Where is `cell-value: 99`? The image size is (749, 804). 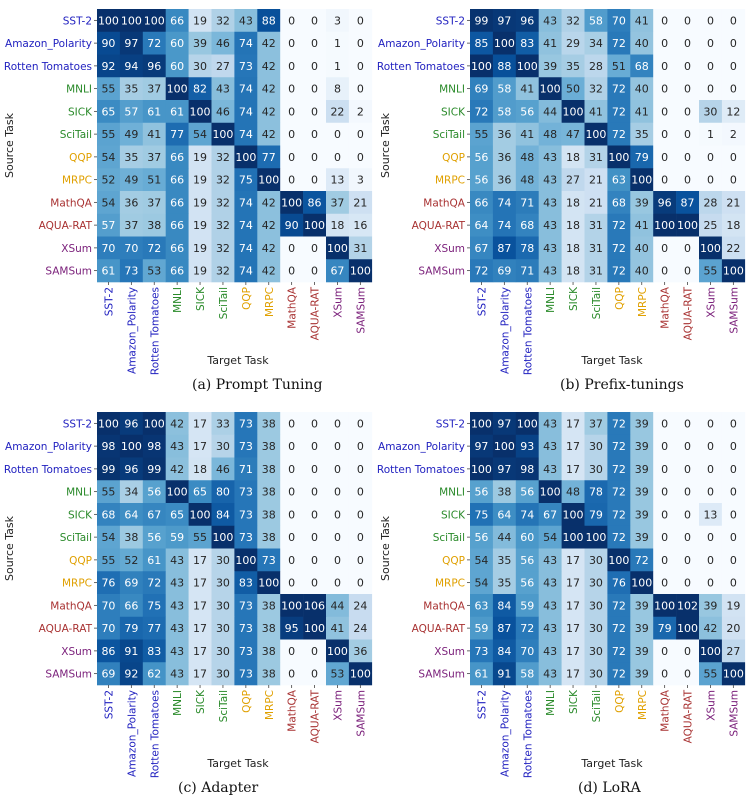 cell-value: 99 is located at coordinates (108, 469).